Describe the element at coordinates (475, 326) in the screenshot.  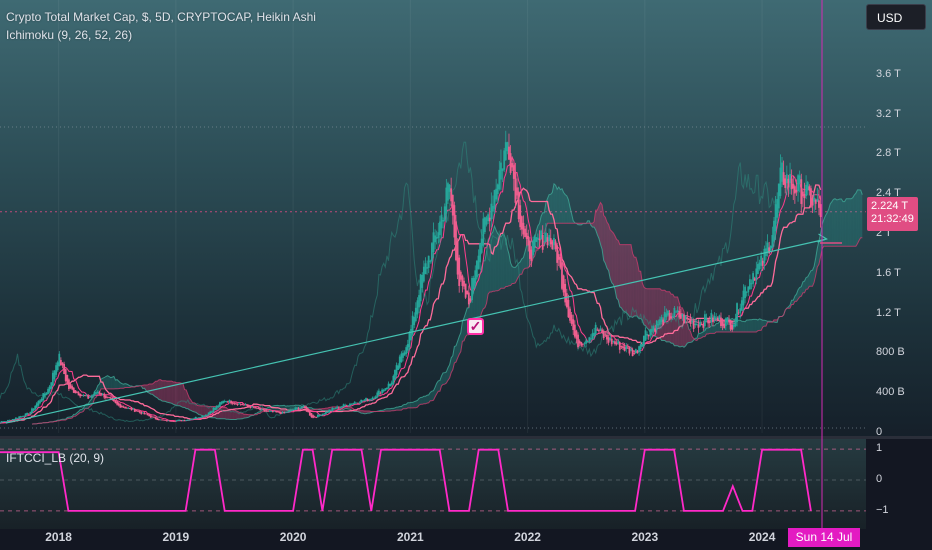
I see `check-icon: ✓` at that location.